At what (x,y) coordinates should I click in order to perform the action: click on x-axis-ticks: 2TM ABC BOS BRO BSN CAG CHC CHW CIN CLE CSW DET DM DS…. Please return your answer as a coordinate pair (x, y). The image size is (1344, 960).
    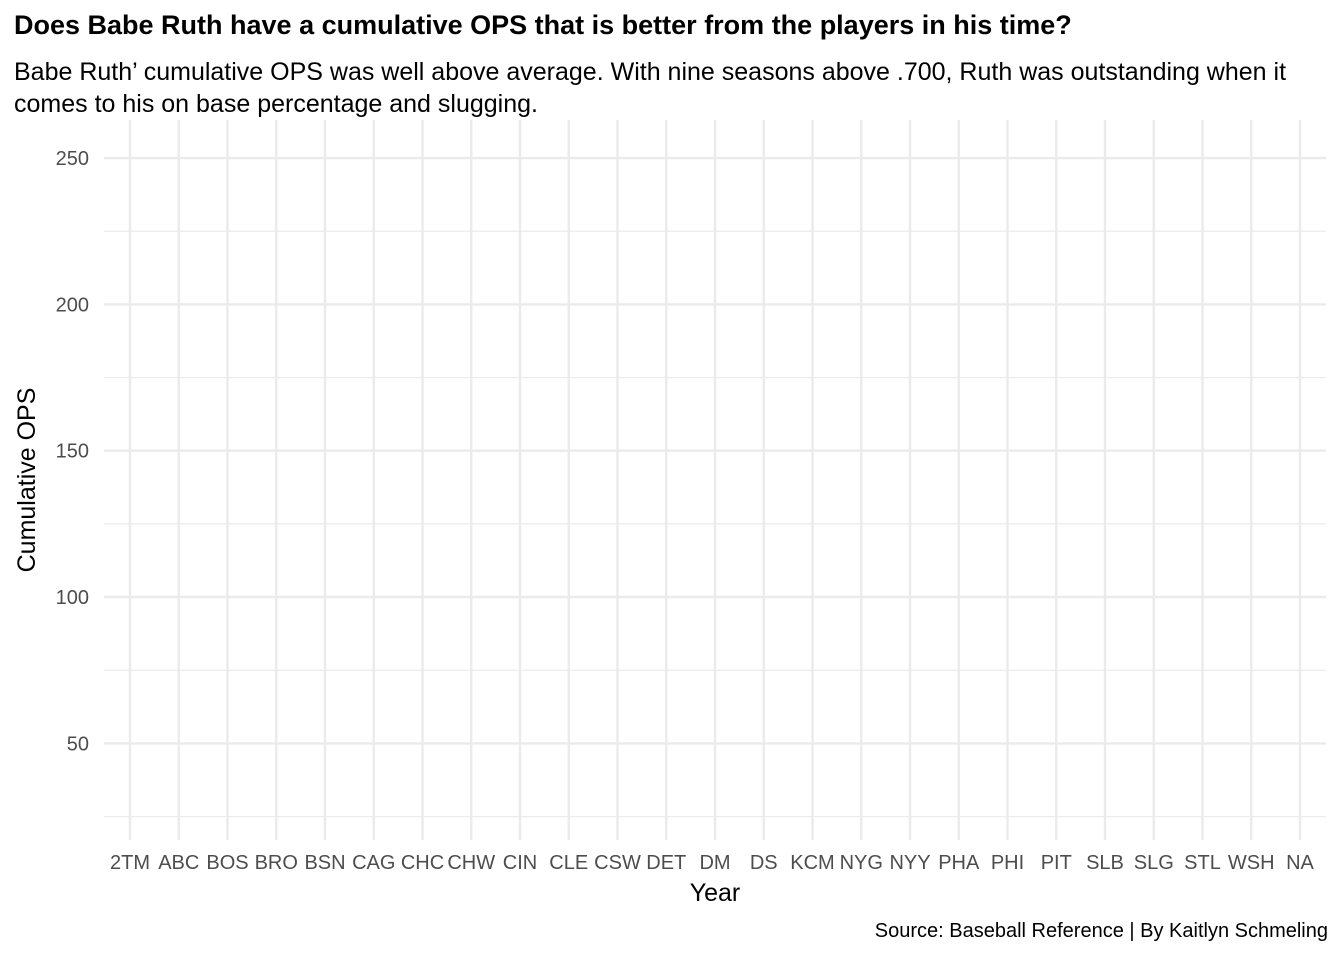
    Looking at the image, I should click on (712, 863).